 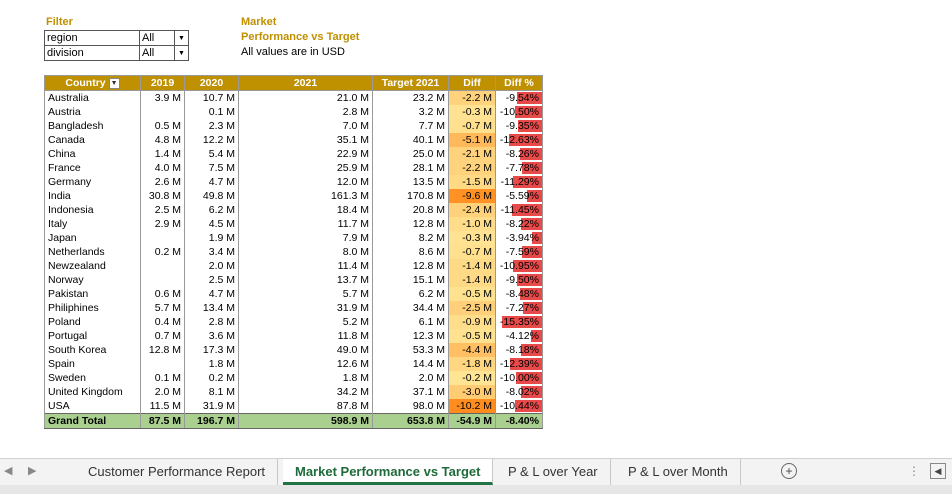 I want to click on cell-2020: 6.2 M, so click(x=211, y=210).